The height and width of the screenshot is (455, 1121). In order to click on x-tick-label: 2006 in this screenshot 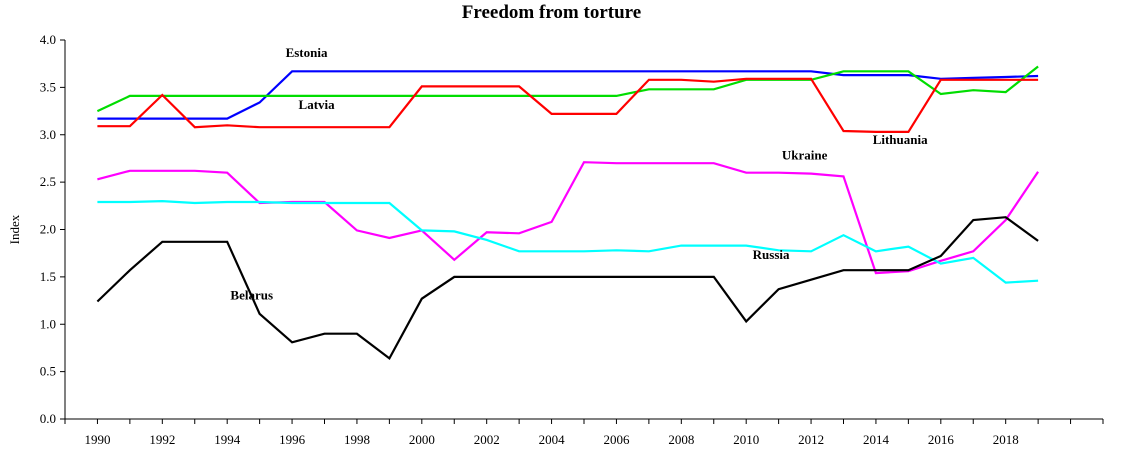, I will do `click(616, 439)`.